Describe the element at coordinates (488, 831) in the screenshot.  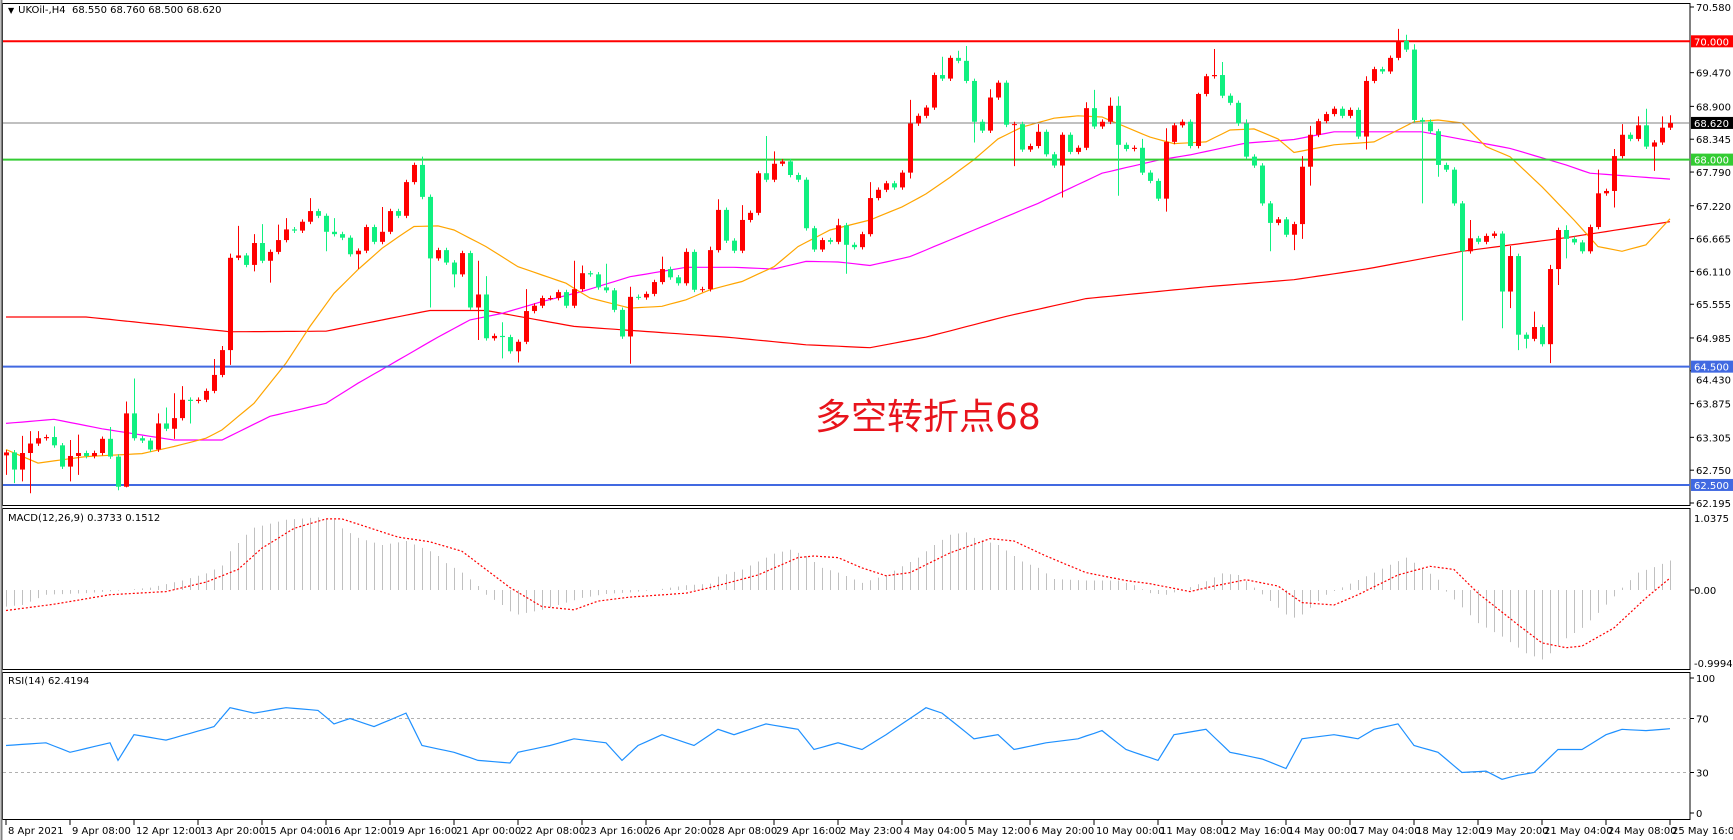
I see `x-tick-label: 21 Apr 00:00` at that location.